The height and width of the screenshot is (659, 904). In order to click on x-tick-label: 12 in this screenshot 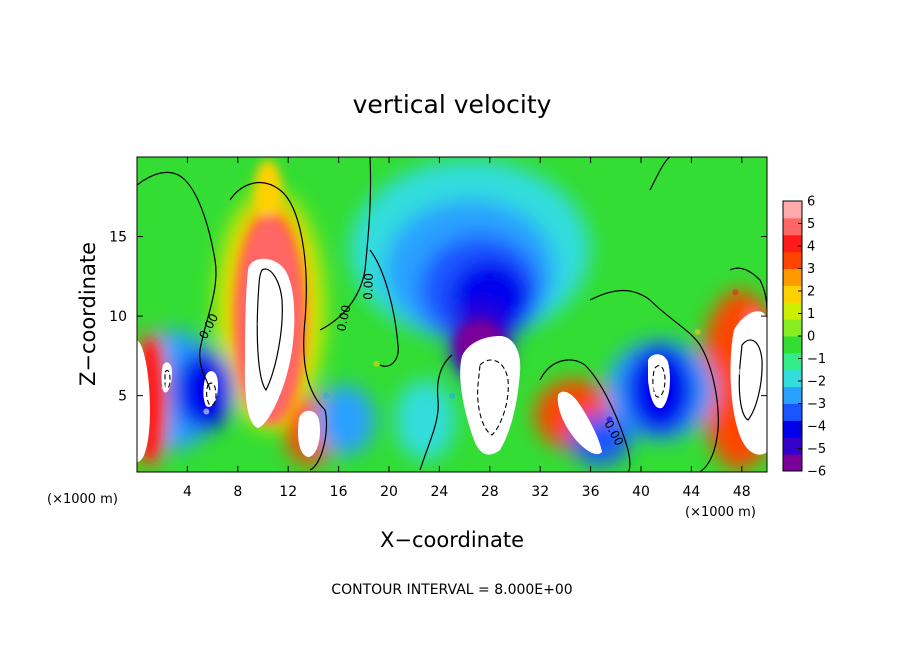, I will do `click(288, 492)`.